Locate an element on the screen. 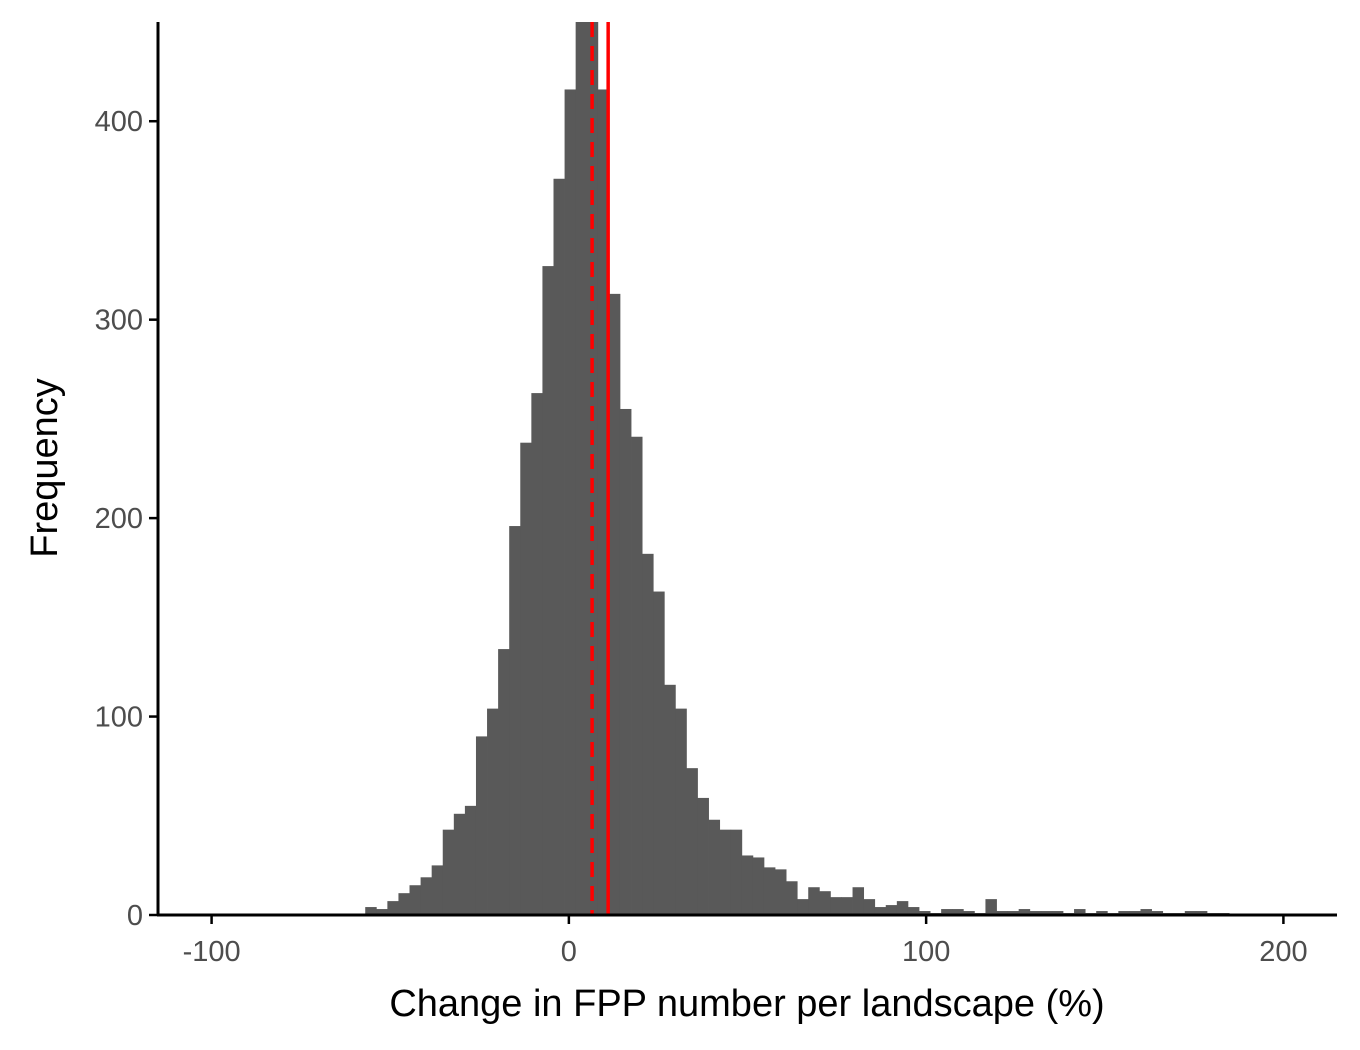  y-tick-label: 400 is located at coordinates (119, 122).